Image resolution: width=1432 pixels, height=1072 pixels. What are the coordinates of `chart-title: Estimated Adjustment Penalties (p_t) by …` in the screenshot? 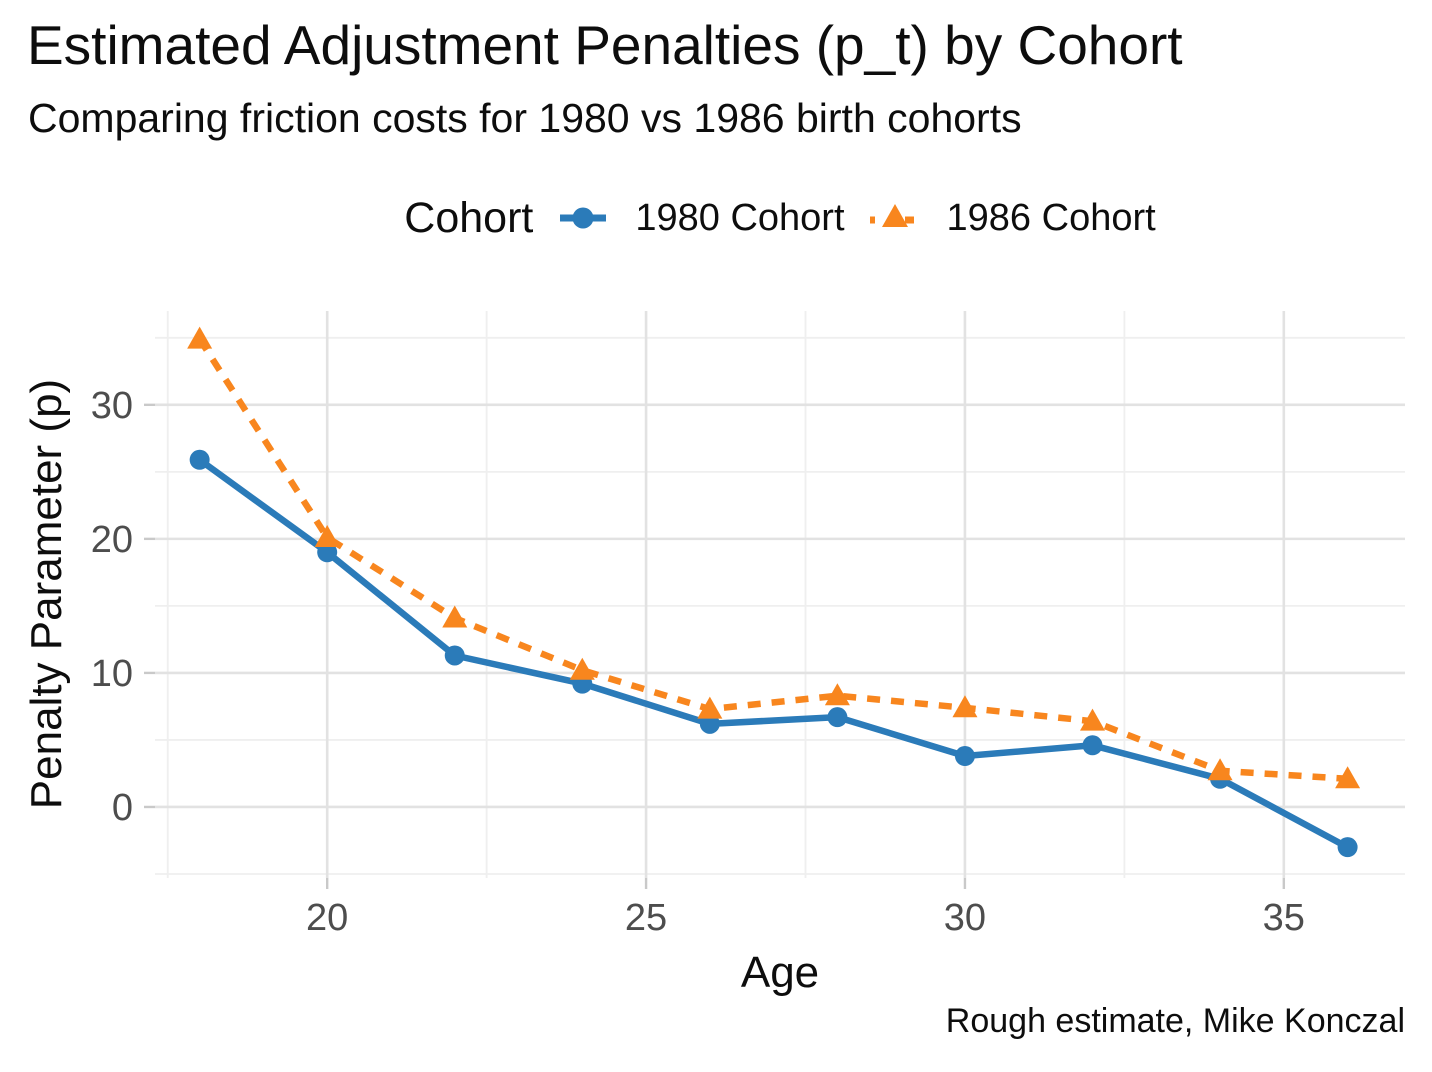 It's located at (605, 45).